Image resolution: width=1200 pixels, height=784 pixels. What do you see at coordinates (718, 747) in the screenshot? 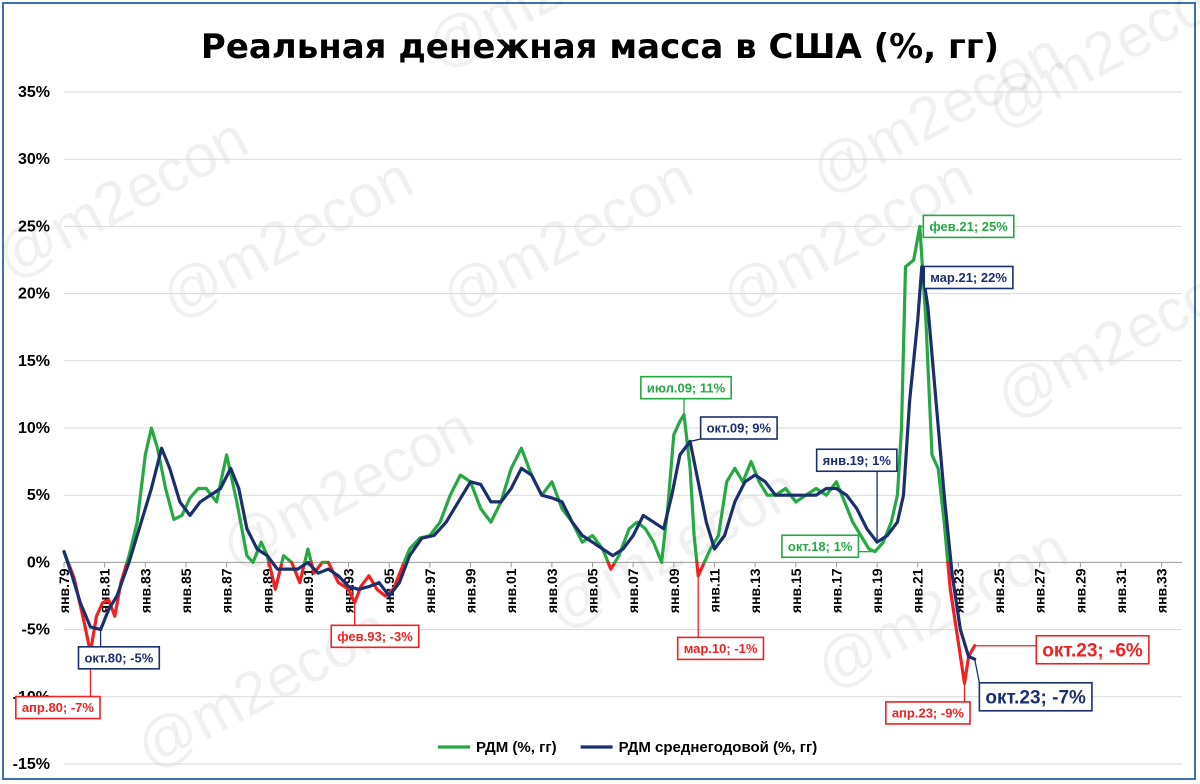
I see `legend-label: РДМ среднегодовой (%, гг)` at bounding box center [718, 747].